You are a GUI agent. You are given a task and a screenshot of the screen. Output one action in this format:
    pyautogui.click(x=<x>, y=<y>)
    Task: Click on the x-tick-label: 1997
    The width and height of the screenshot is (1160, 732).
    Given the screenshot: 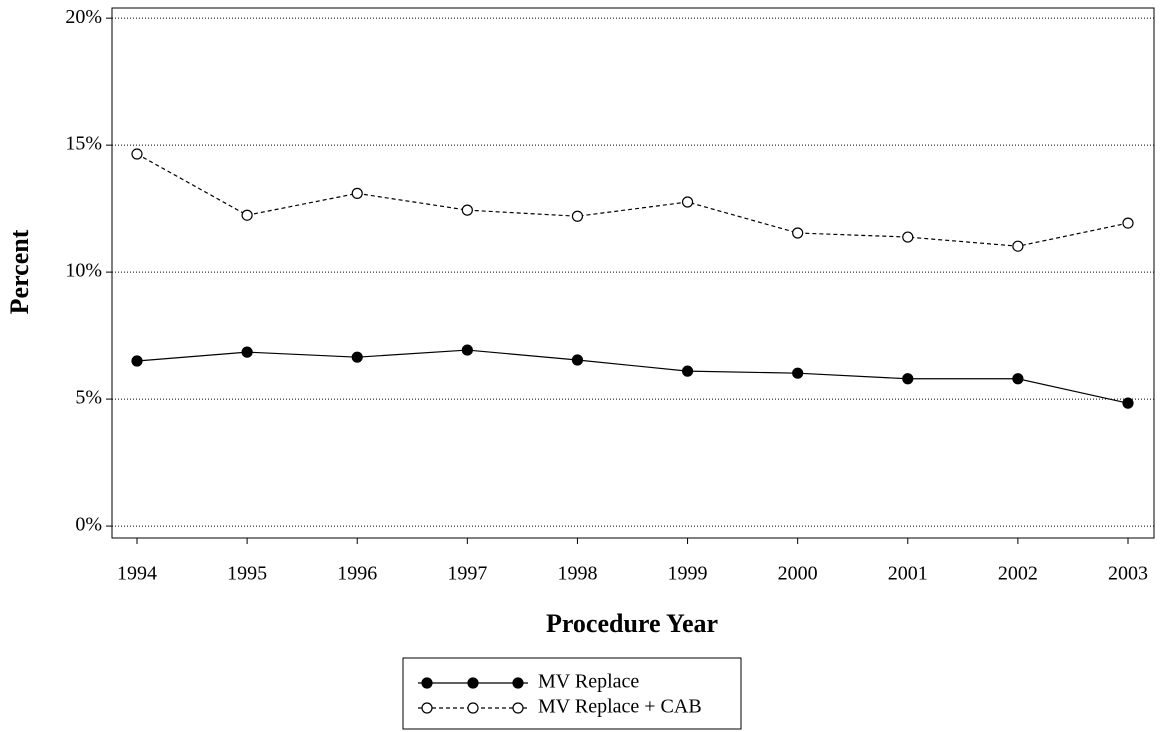 What is the action you would take?
    pyautogui.click(x=467, y=574)
    